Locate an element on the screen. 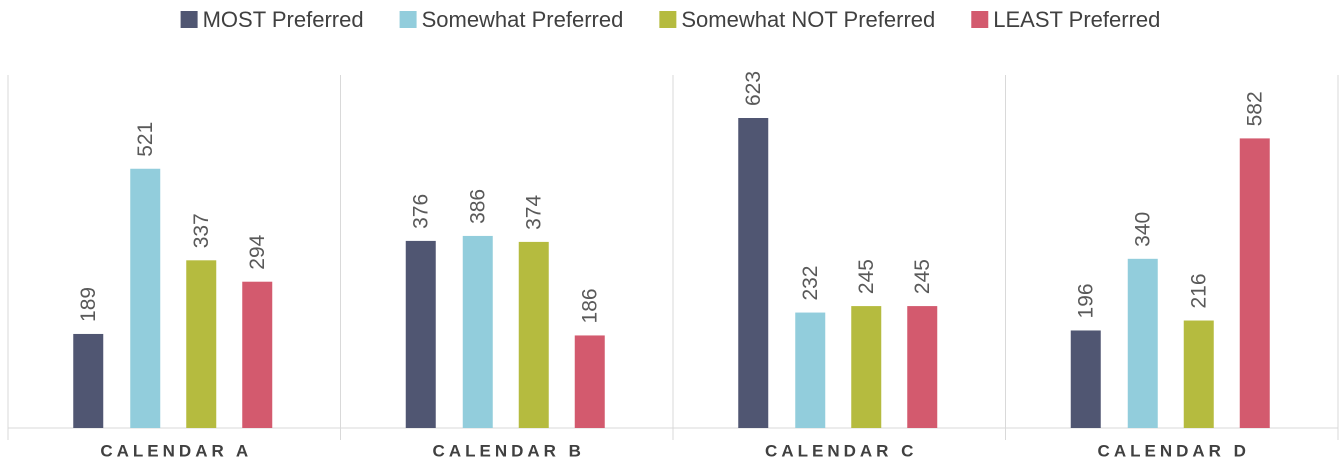 The image size is (1341, 468). x-tick-label: CALENDAR A is located at coordinates (176, 450).